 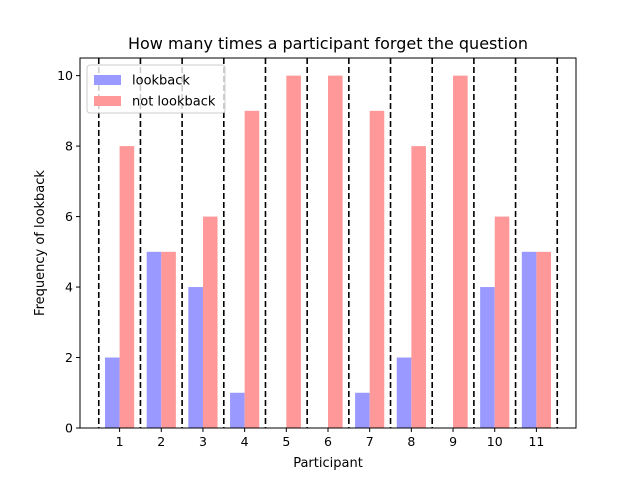 What do you see at coordinates (69, 357) in the screenshot?
I see `y-tick-label: 2` at bounding box center [69, 357].